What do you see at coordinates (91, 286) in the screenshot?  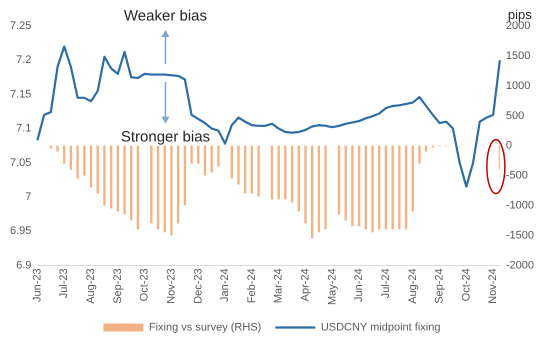 I see `x-tick-label: Aug-23` at bounding box center [91, 286].